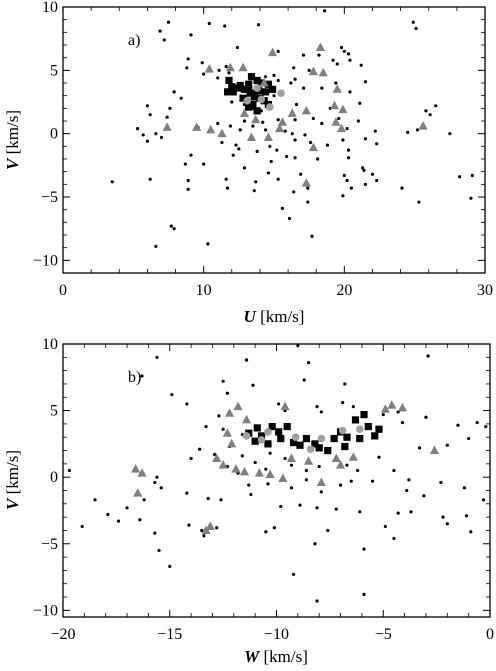 This screenshot has width=496, height=671. What do you see at coordinates (12, 140) in the screenshot?
I see `panel-a-y-axis-title: V [km/s]` at bounding box center [12, 140].